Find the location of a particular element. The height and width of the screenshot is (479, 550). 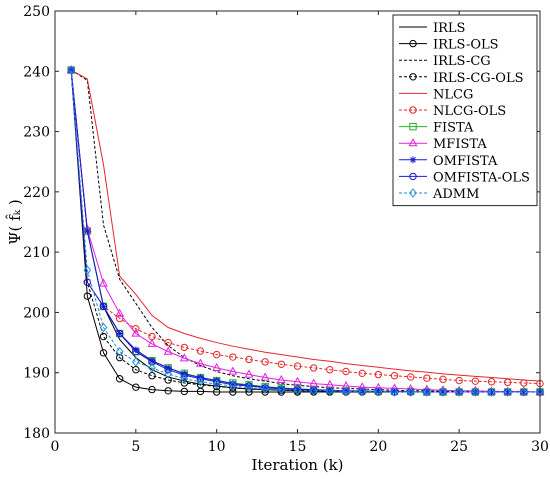

x-tick-label: 25 is located at coordinates (459, 447).